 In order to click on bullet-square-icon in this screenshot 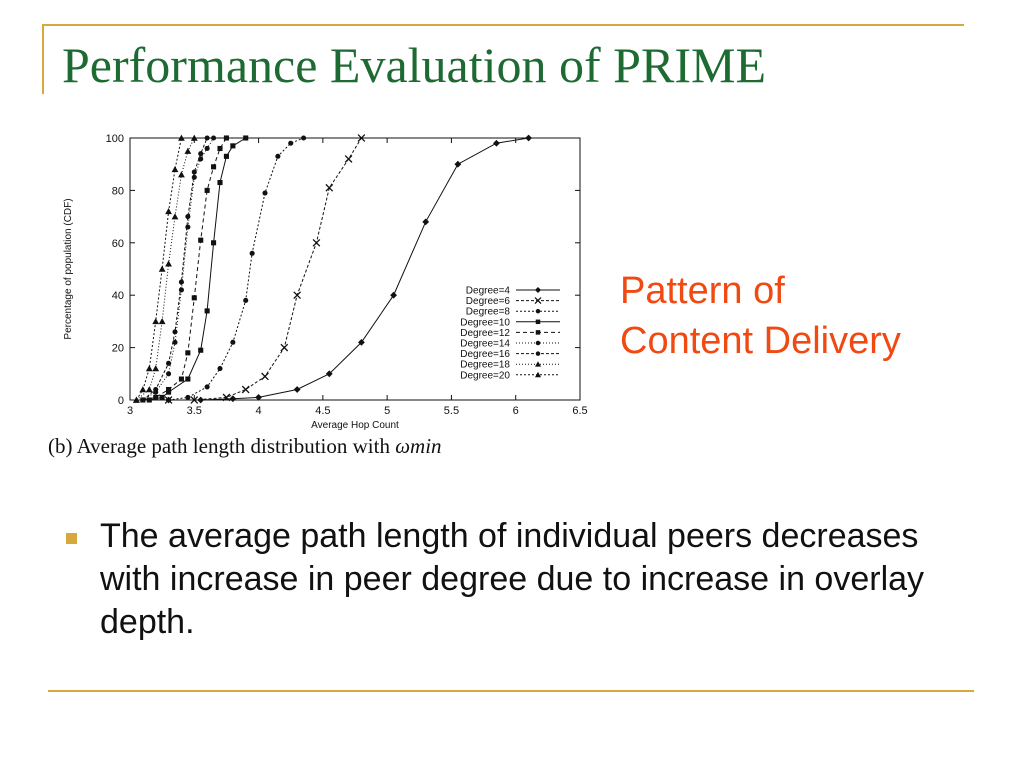, I will do `click(71, 538)`.